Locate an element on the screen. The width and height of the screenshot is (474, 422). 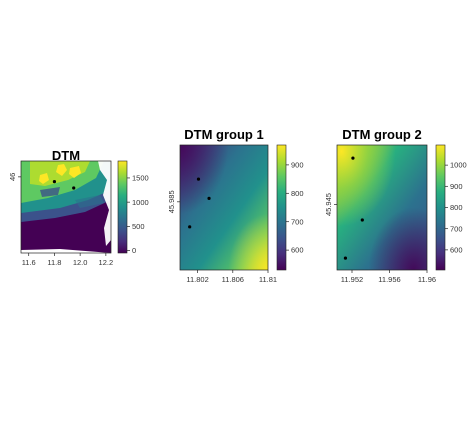
legend-tick-label: 500 is located at coordinates (138, 226).